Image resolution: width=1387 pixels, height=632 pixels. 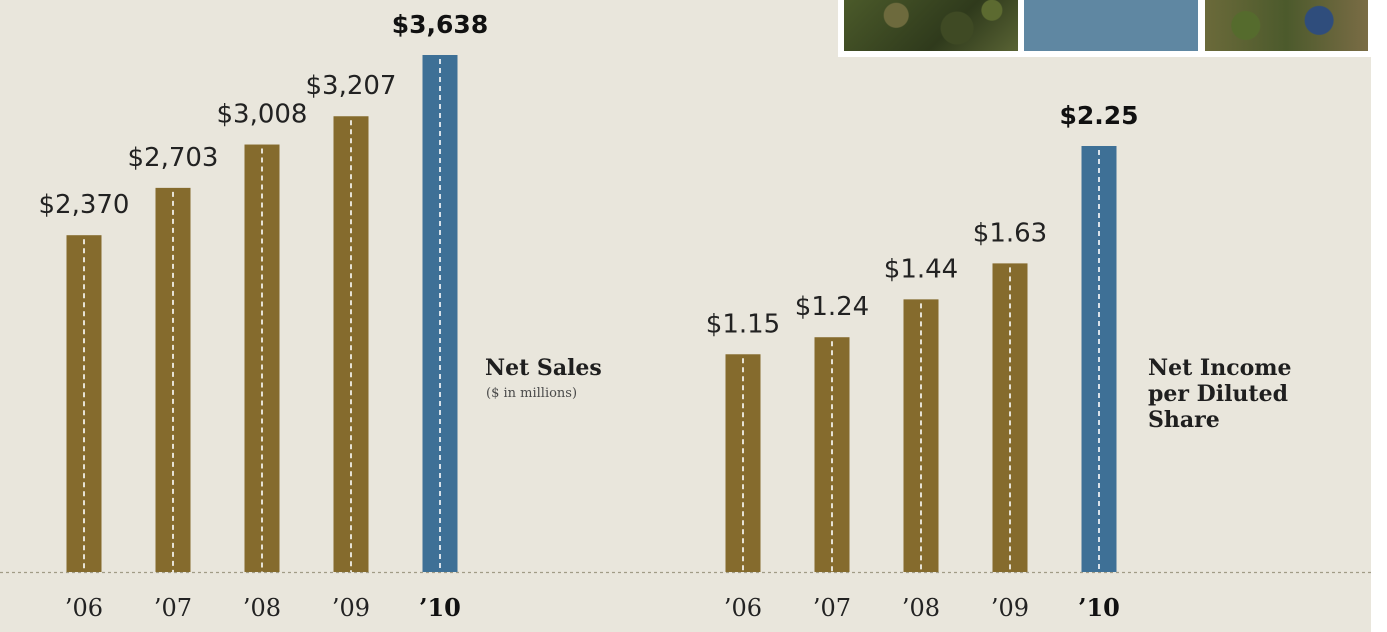 What do you see at coordinates (1220, 394) in the screenshot?
I see `net-income-title: Net Income per Diluted Share` at bounding box center [1220, 394].